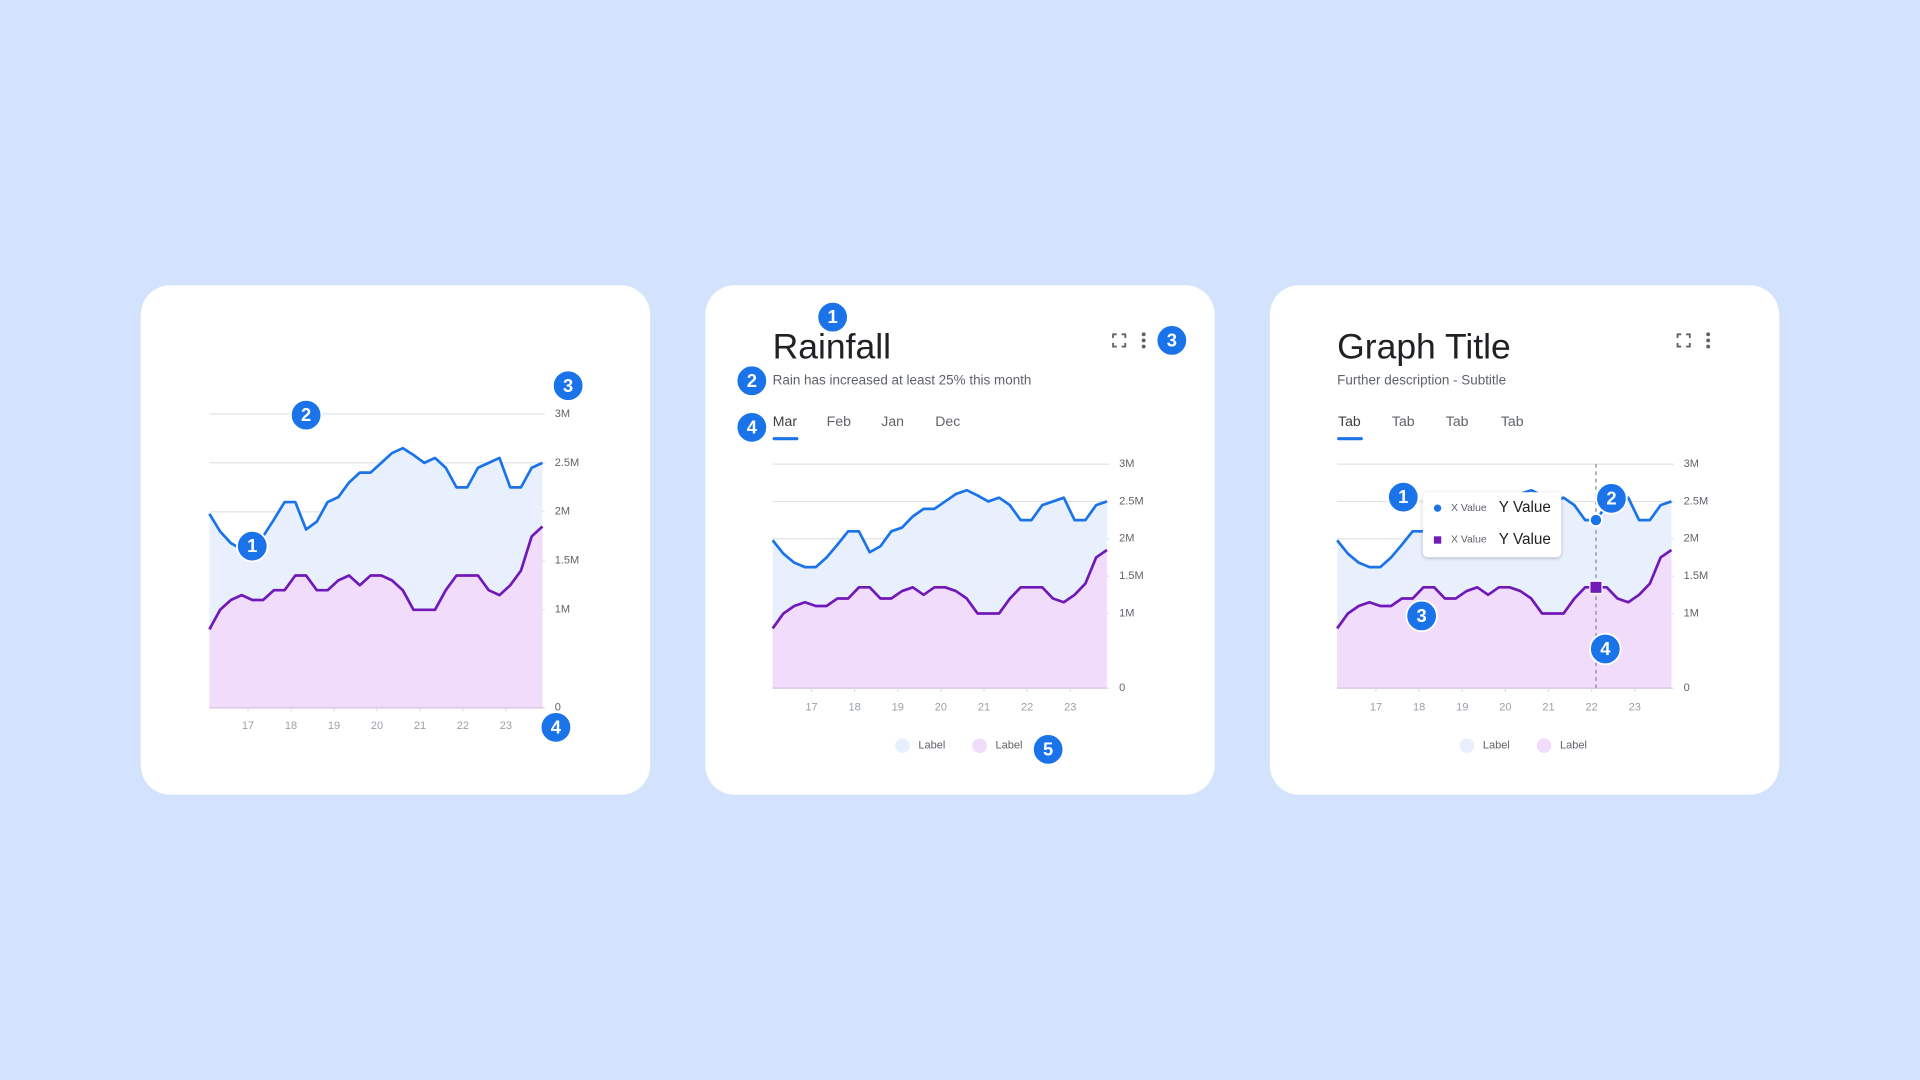 The height and width of the screenshot is (1080, 1920). I want to click on tab: Dec, so click(947, 421).